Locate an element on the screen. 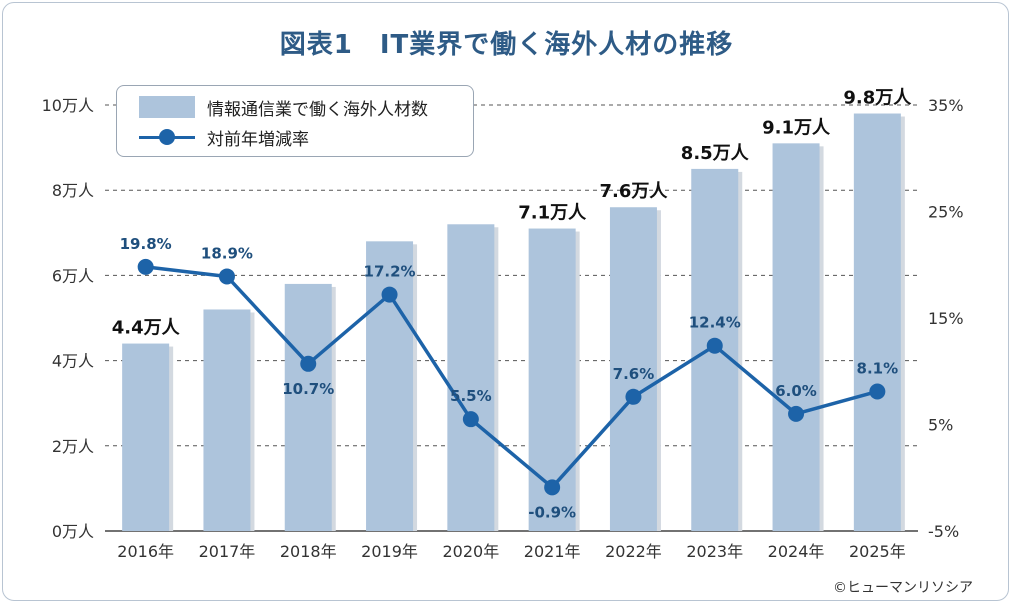 The height and width of the screenshot is (605, 1013). bar-data-label: 9.1万人 is located at coordinates (796, 127).